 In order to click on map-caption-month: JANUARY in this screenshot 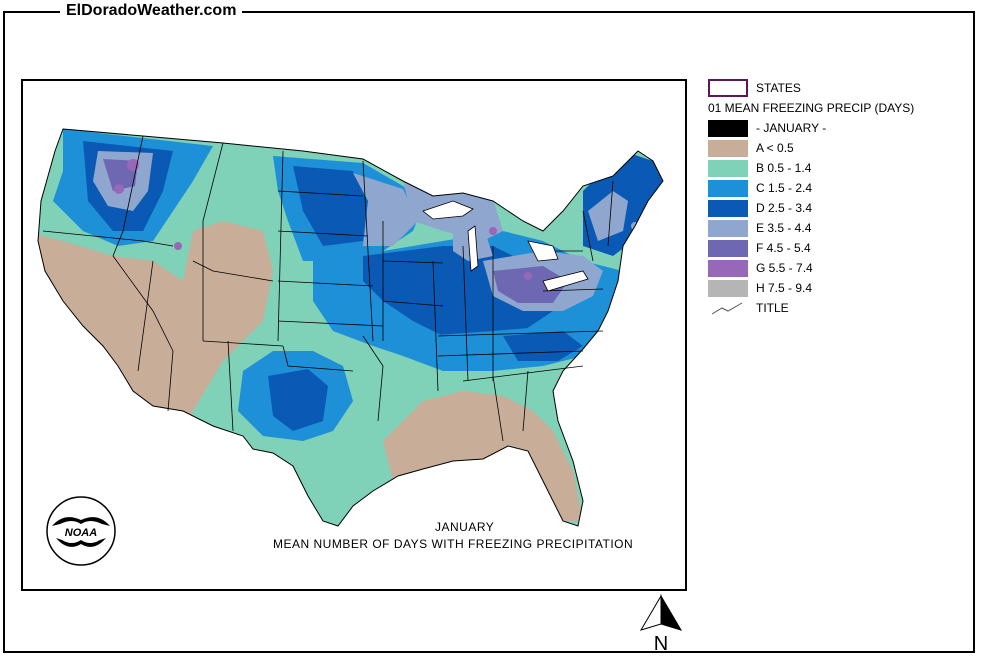, I will do `click(465, 527)`.